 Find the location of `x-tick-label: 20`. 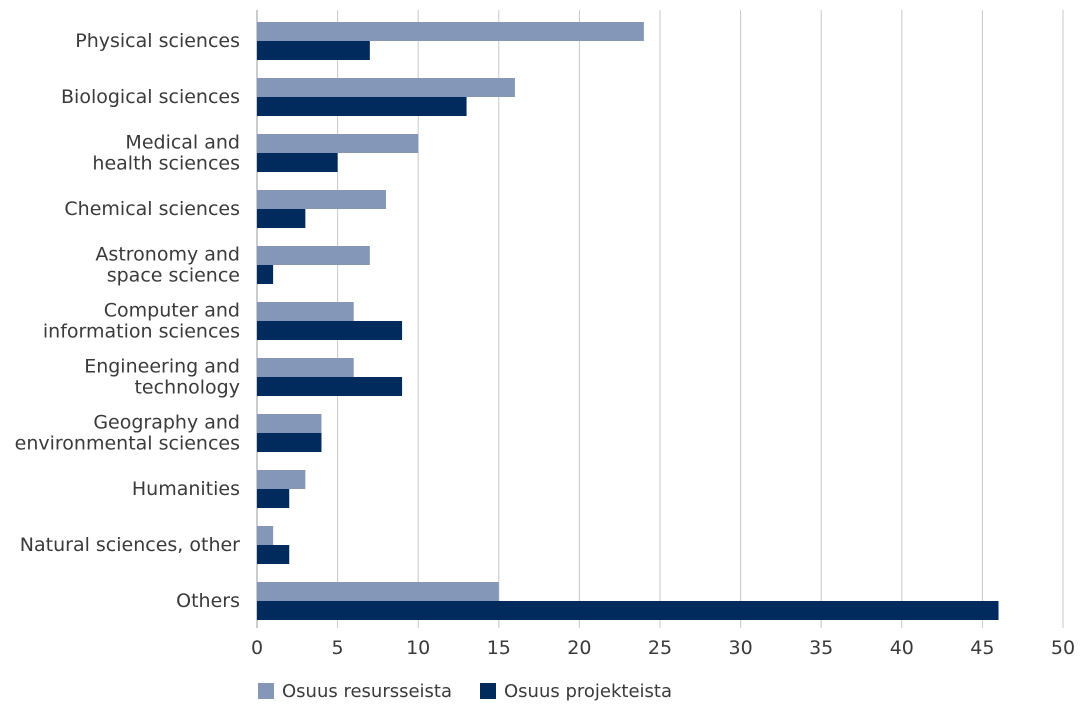

x-tick-label: 20 is located at coordinates (579, 648).